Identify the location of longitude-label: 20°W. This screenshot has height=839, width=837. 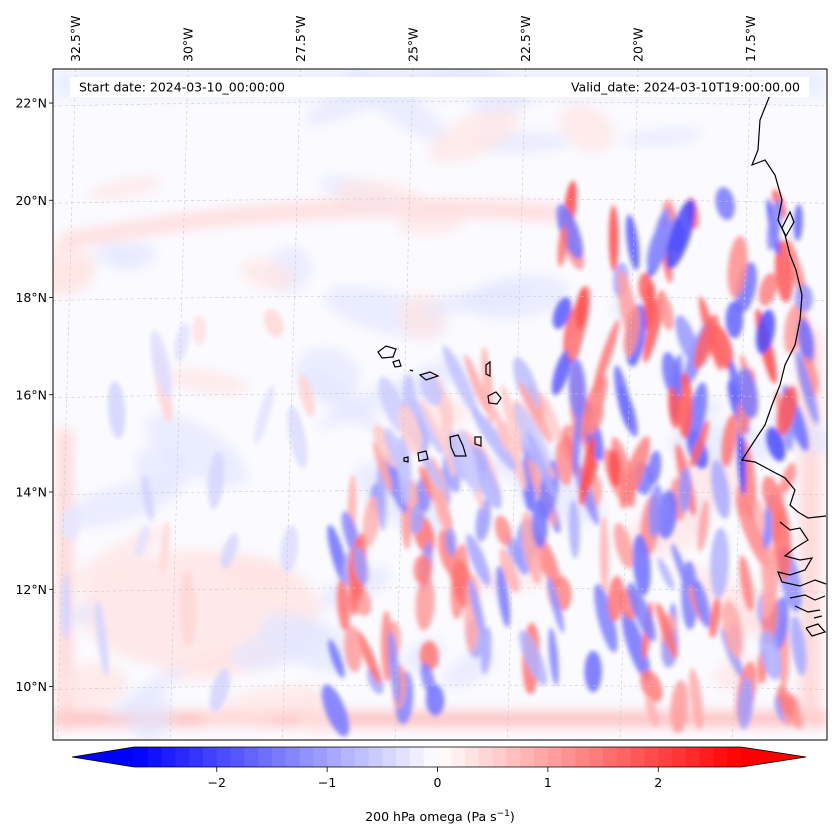
(638, 44).